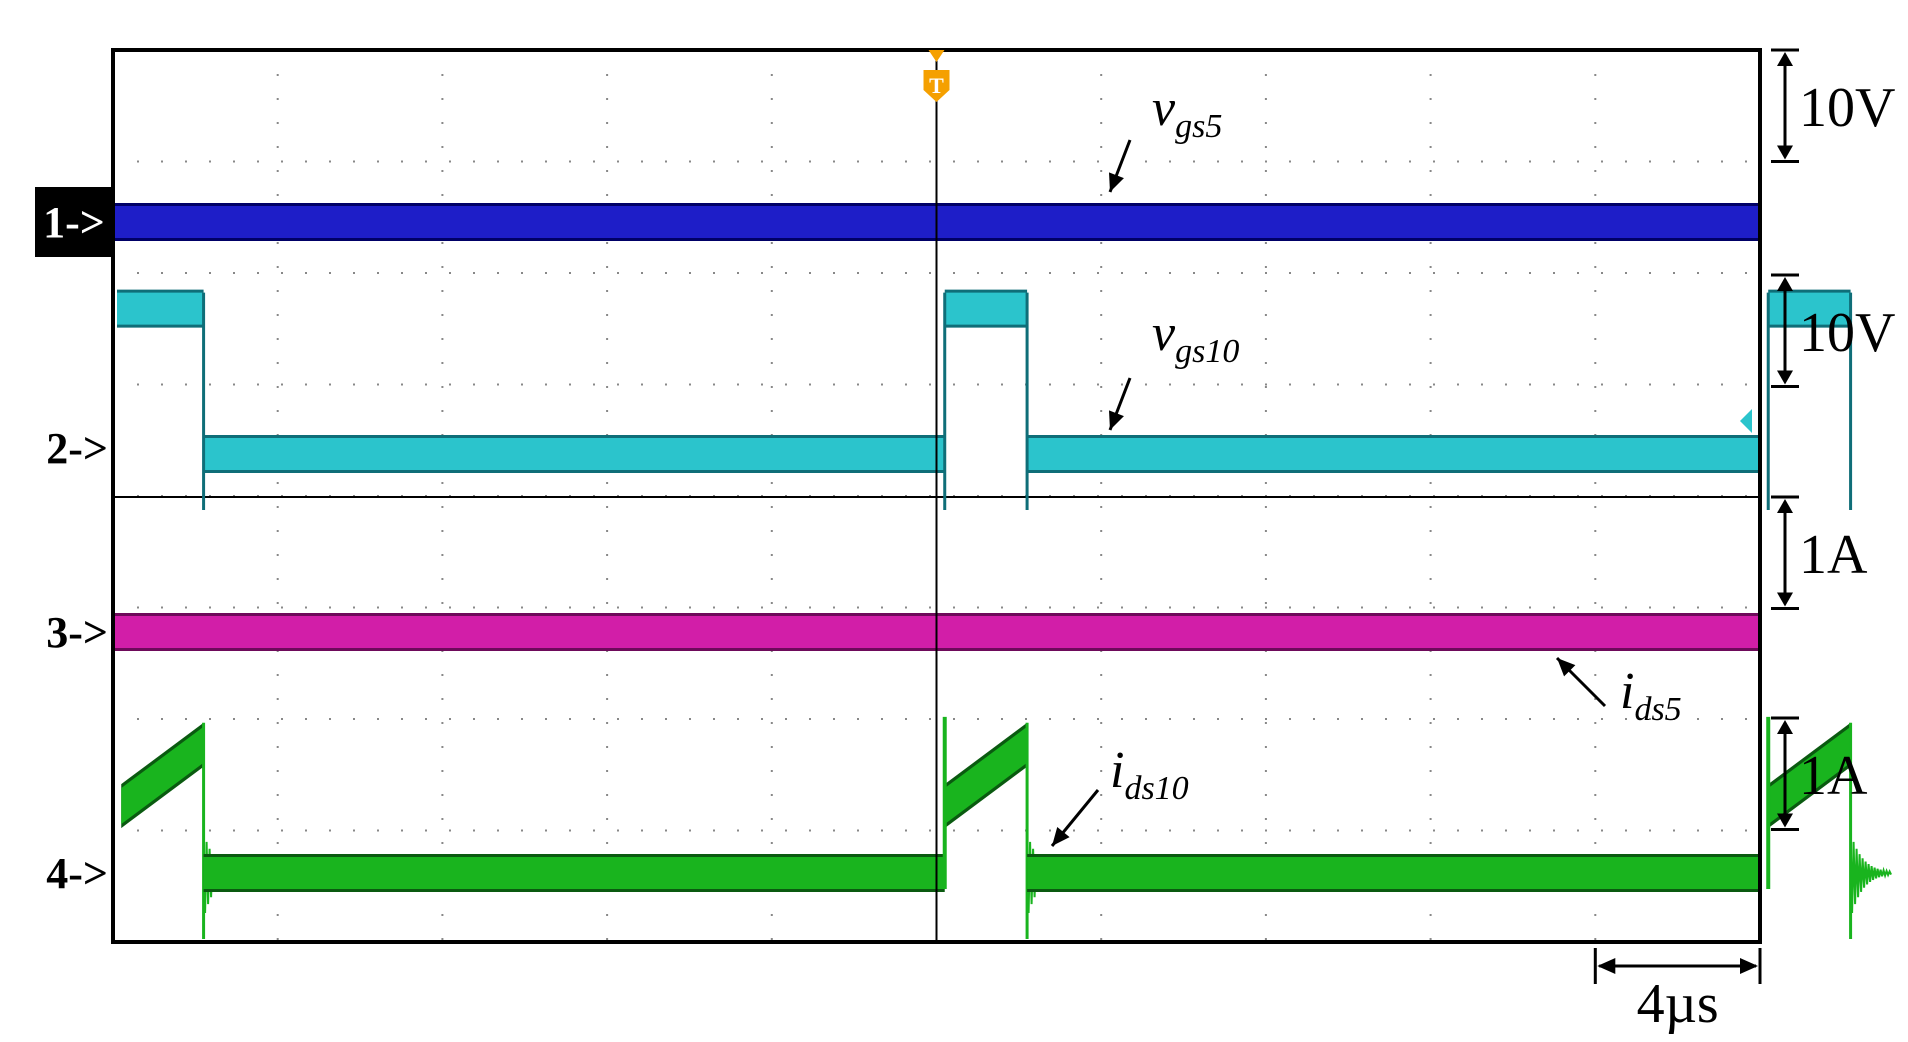 This screenshot has width=1908, height=1042. Describe the element at coordinates (1198, 126) in the screenshot. I see `ch1-annotation-sub: gs5` at that location.